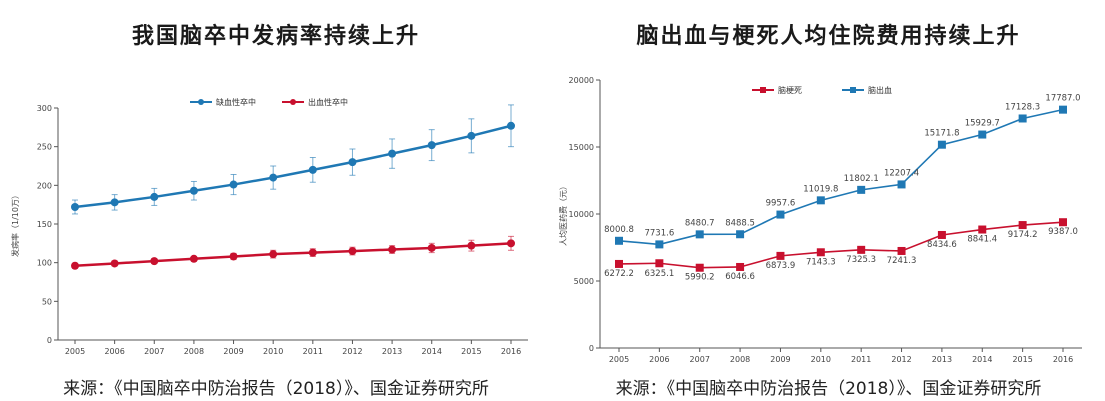 The width and height of the screenshot is (1105, 401). What do you see at coordinates (861, 260) in the screenshot?
I see `data-label: 7325.3` at bounding box center [861, 260].